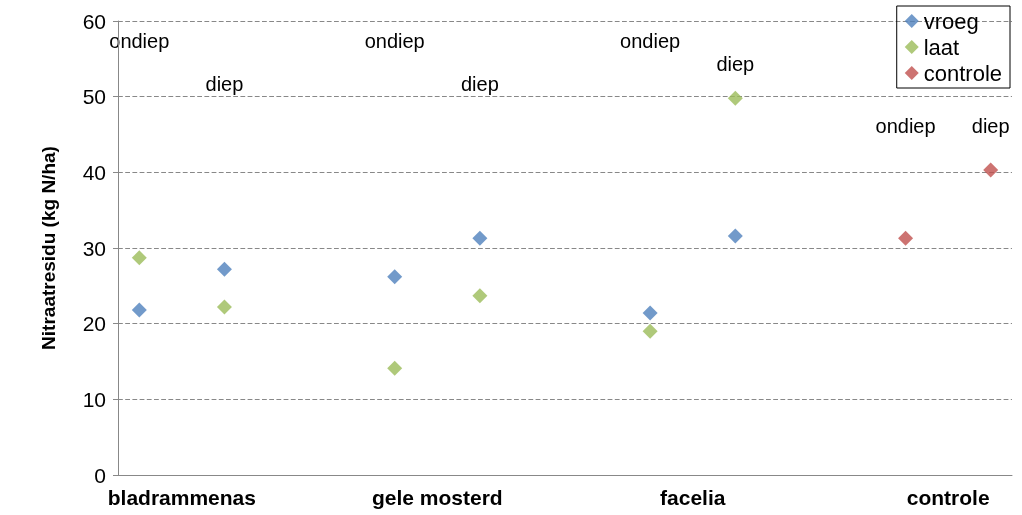 The image size is (1022, 515). Describe the element at coordinates (948, 497) in the screenshot. I see `x-tick-label: controle` at that location.